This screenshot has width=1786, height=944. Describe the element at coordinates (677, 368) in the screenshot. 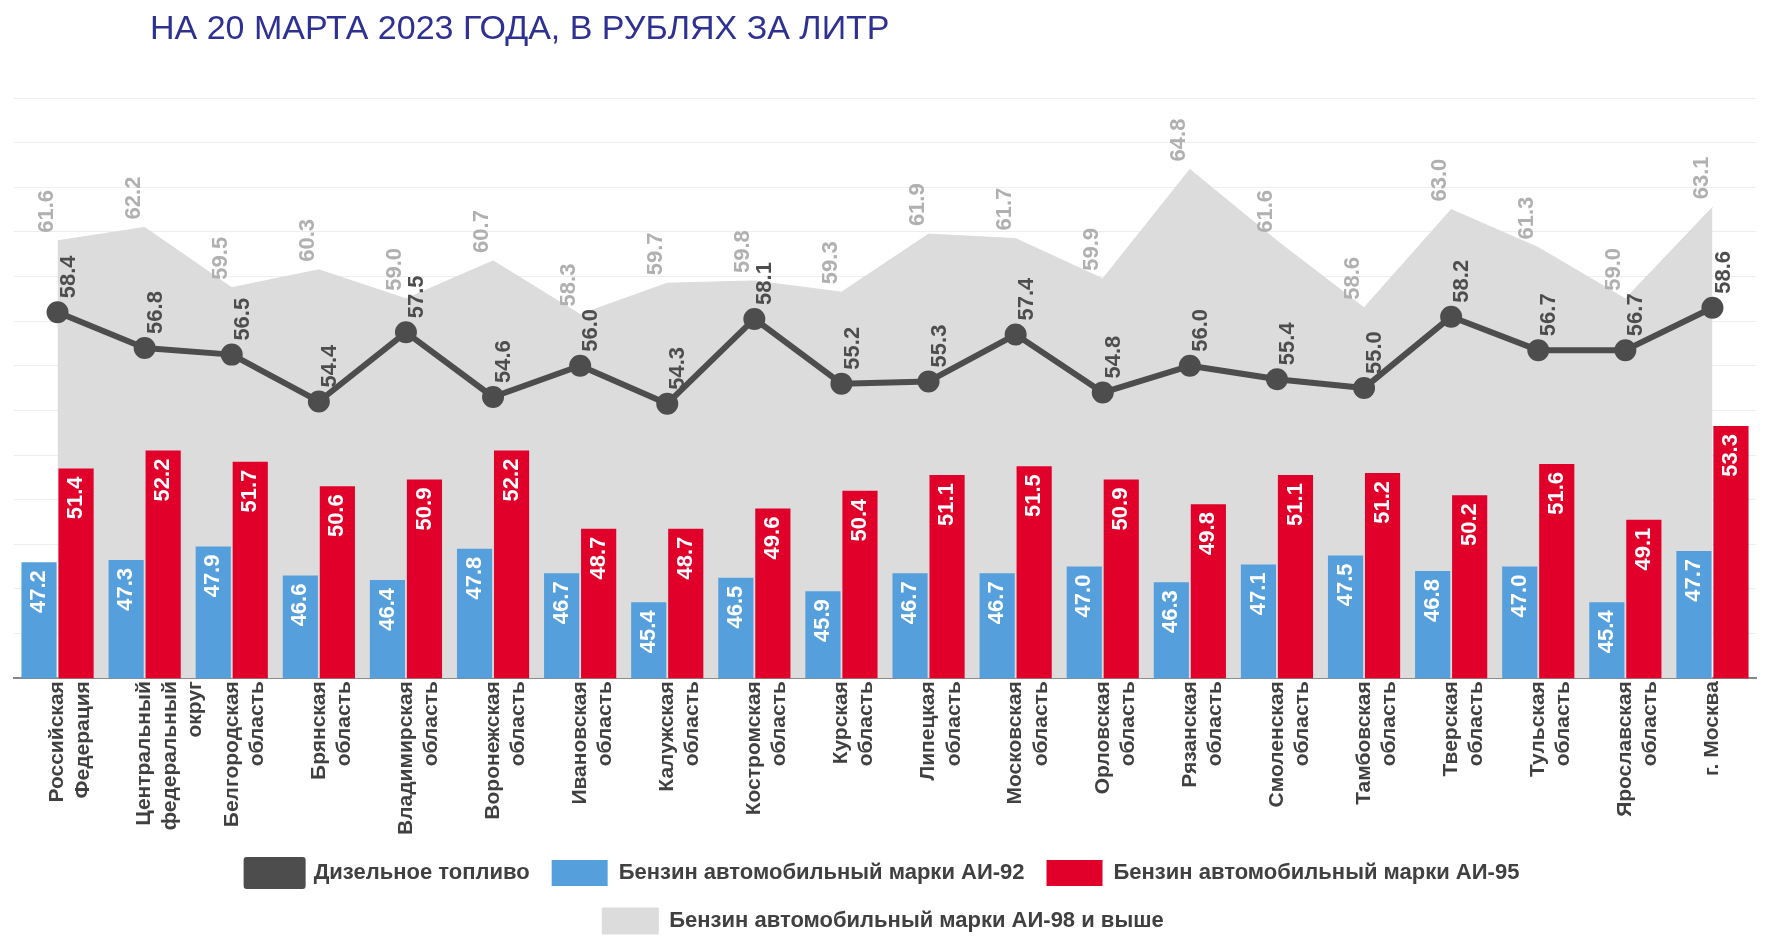

I see `data-label: 54.3` at that location.